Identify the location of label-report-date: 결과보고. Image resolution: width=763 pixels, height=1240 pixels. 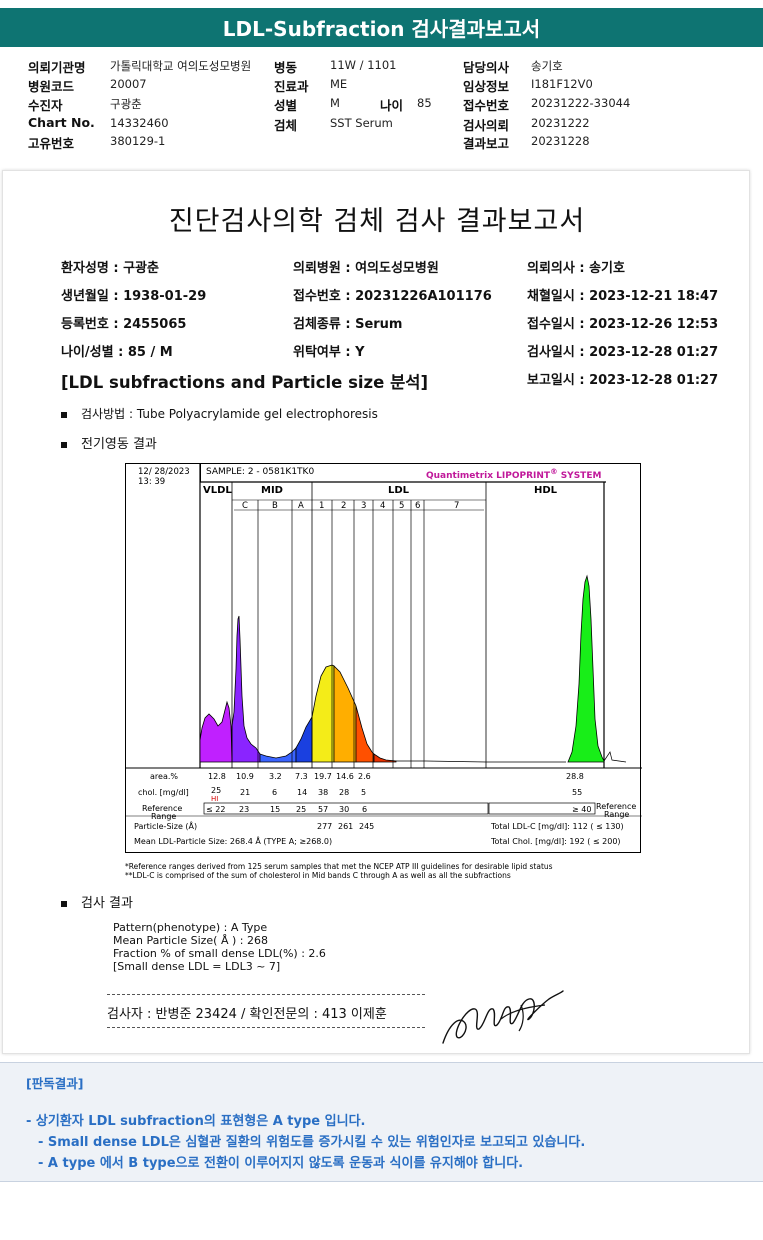
(486, 143).